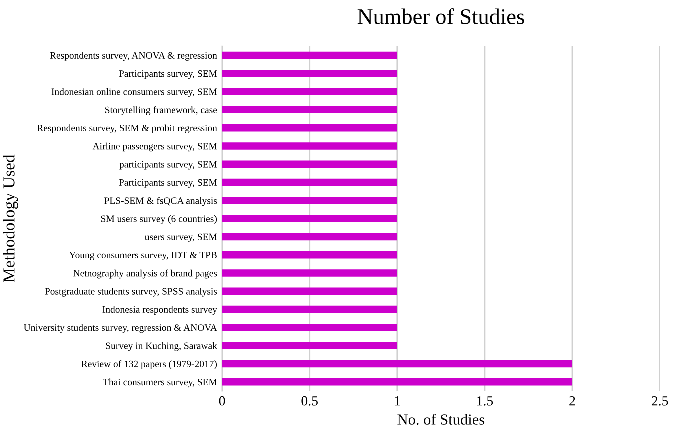  I want to click on y-tick-label: Review of 132 papers (1979-2017), so click(150, 365).